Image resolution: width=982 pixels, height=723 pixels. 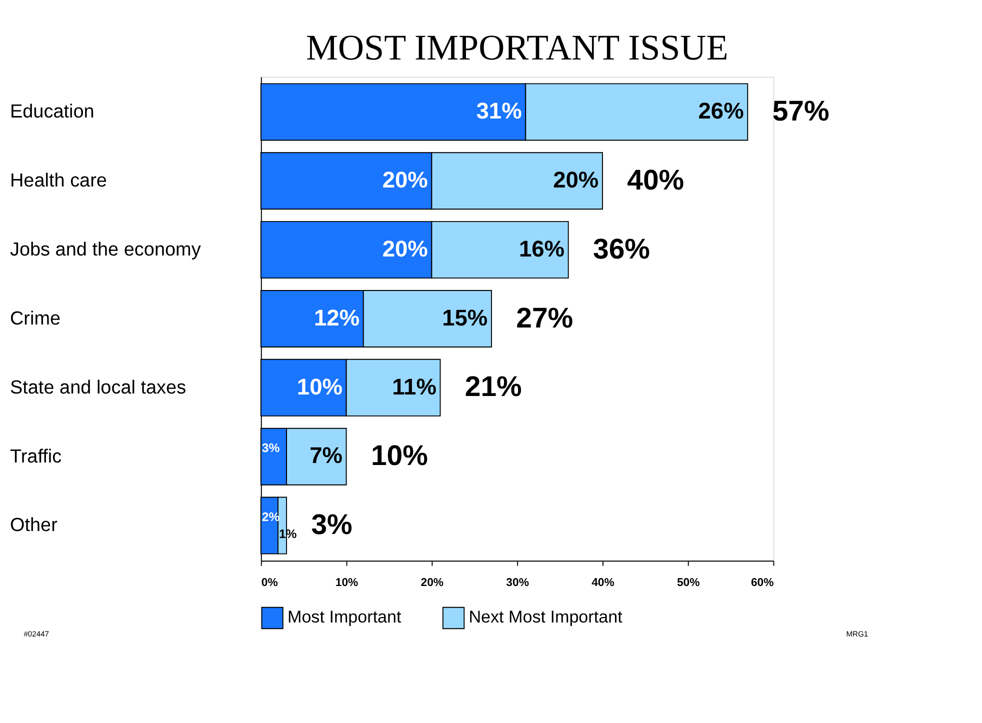 What do you see at coordinates (493, 387) in the screenshot?
I see `total-label: 21%` at bounding box center [493, 387].